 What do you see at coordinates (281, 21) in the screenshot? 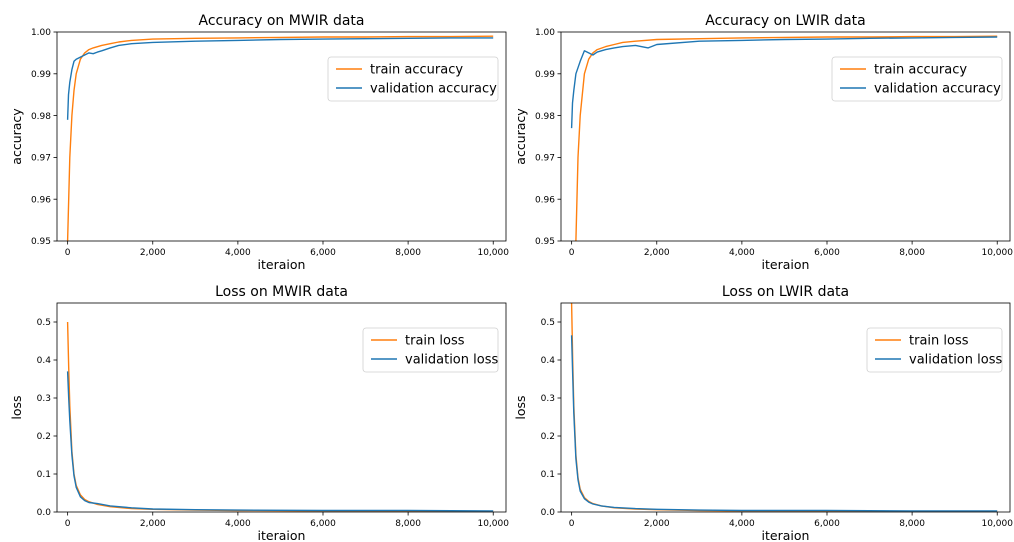
I see `chart-title: Accuracy on MWIR data` at bounding box center [281, 21].